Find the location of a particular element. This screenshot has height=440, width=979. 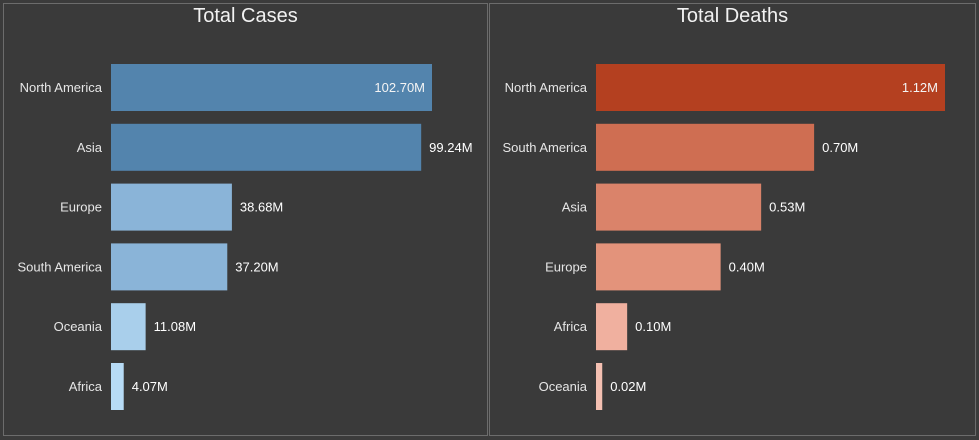

value-label-asia: 99.24M is located at coordinates (450, 147).